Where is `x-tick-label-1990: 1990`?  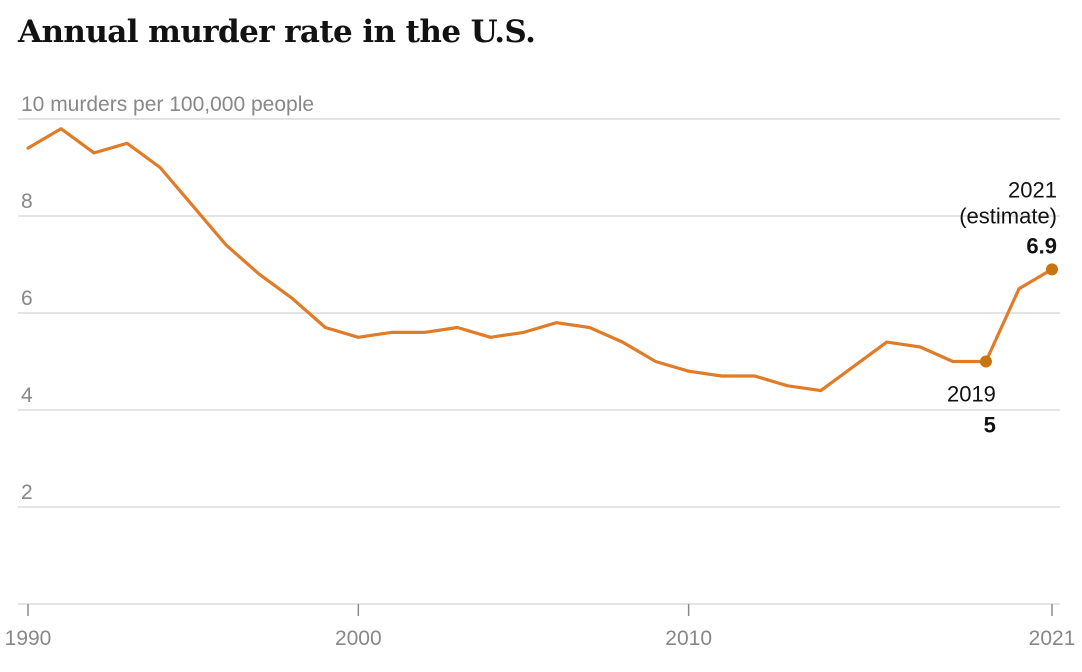 x-tick-label-1990: 1990 is located at coordinates (28, 638).